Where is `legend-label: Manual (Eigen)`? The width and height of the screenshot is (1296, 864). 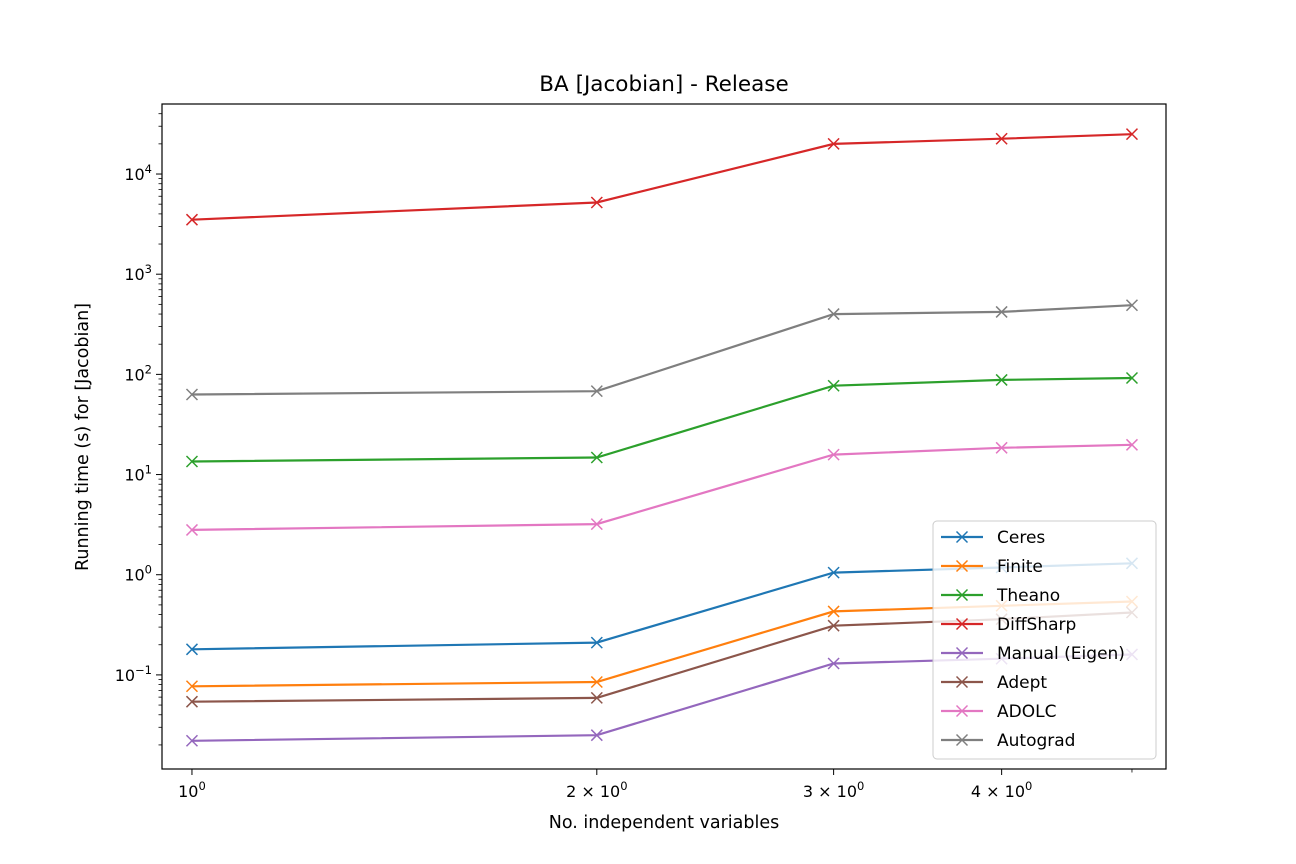
legend-label: Manual (Eigen) is located at coordinates (1061, 654).